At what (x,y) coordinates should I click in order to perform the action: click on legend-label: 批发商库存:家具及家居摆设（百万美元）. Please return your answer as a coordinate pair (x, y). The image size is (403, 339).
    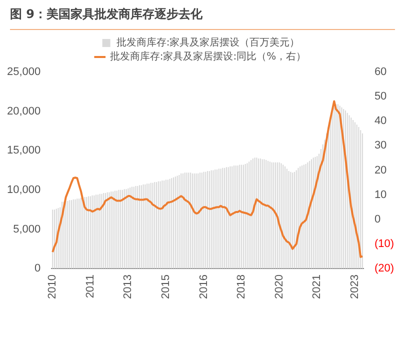
    Looking at the image, I should click on (208, 42).